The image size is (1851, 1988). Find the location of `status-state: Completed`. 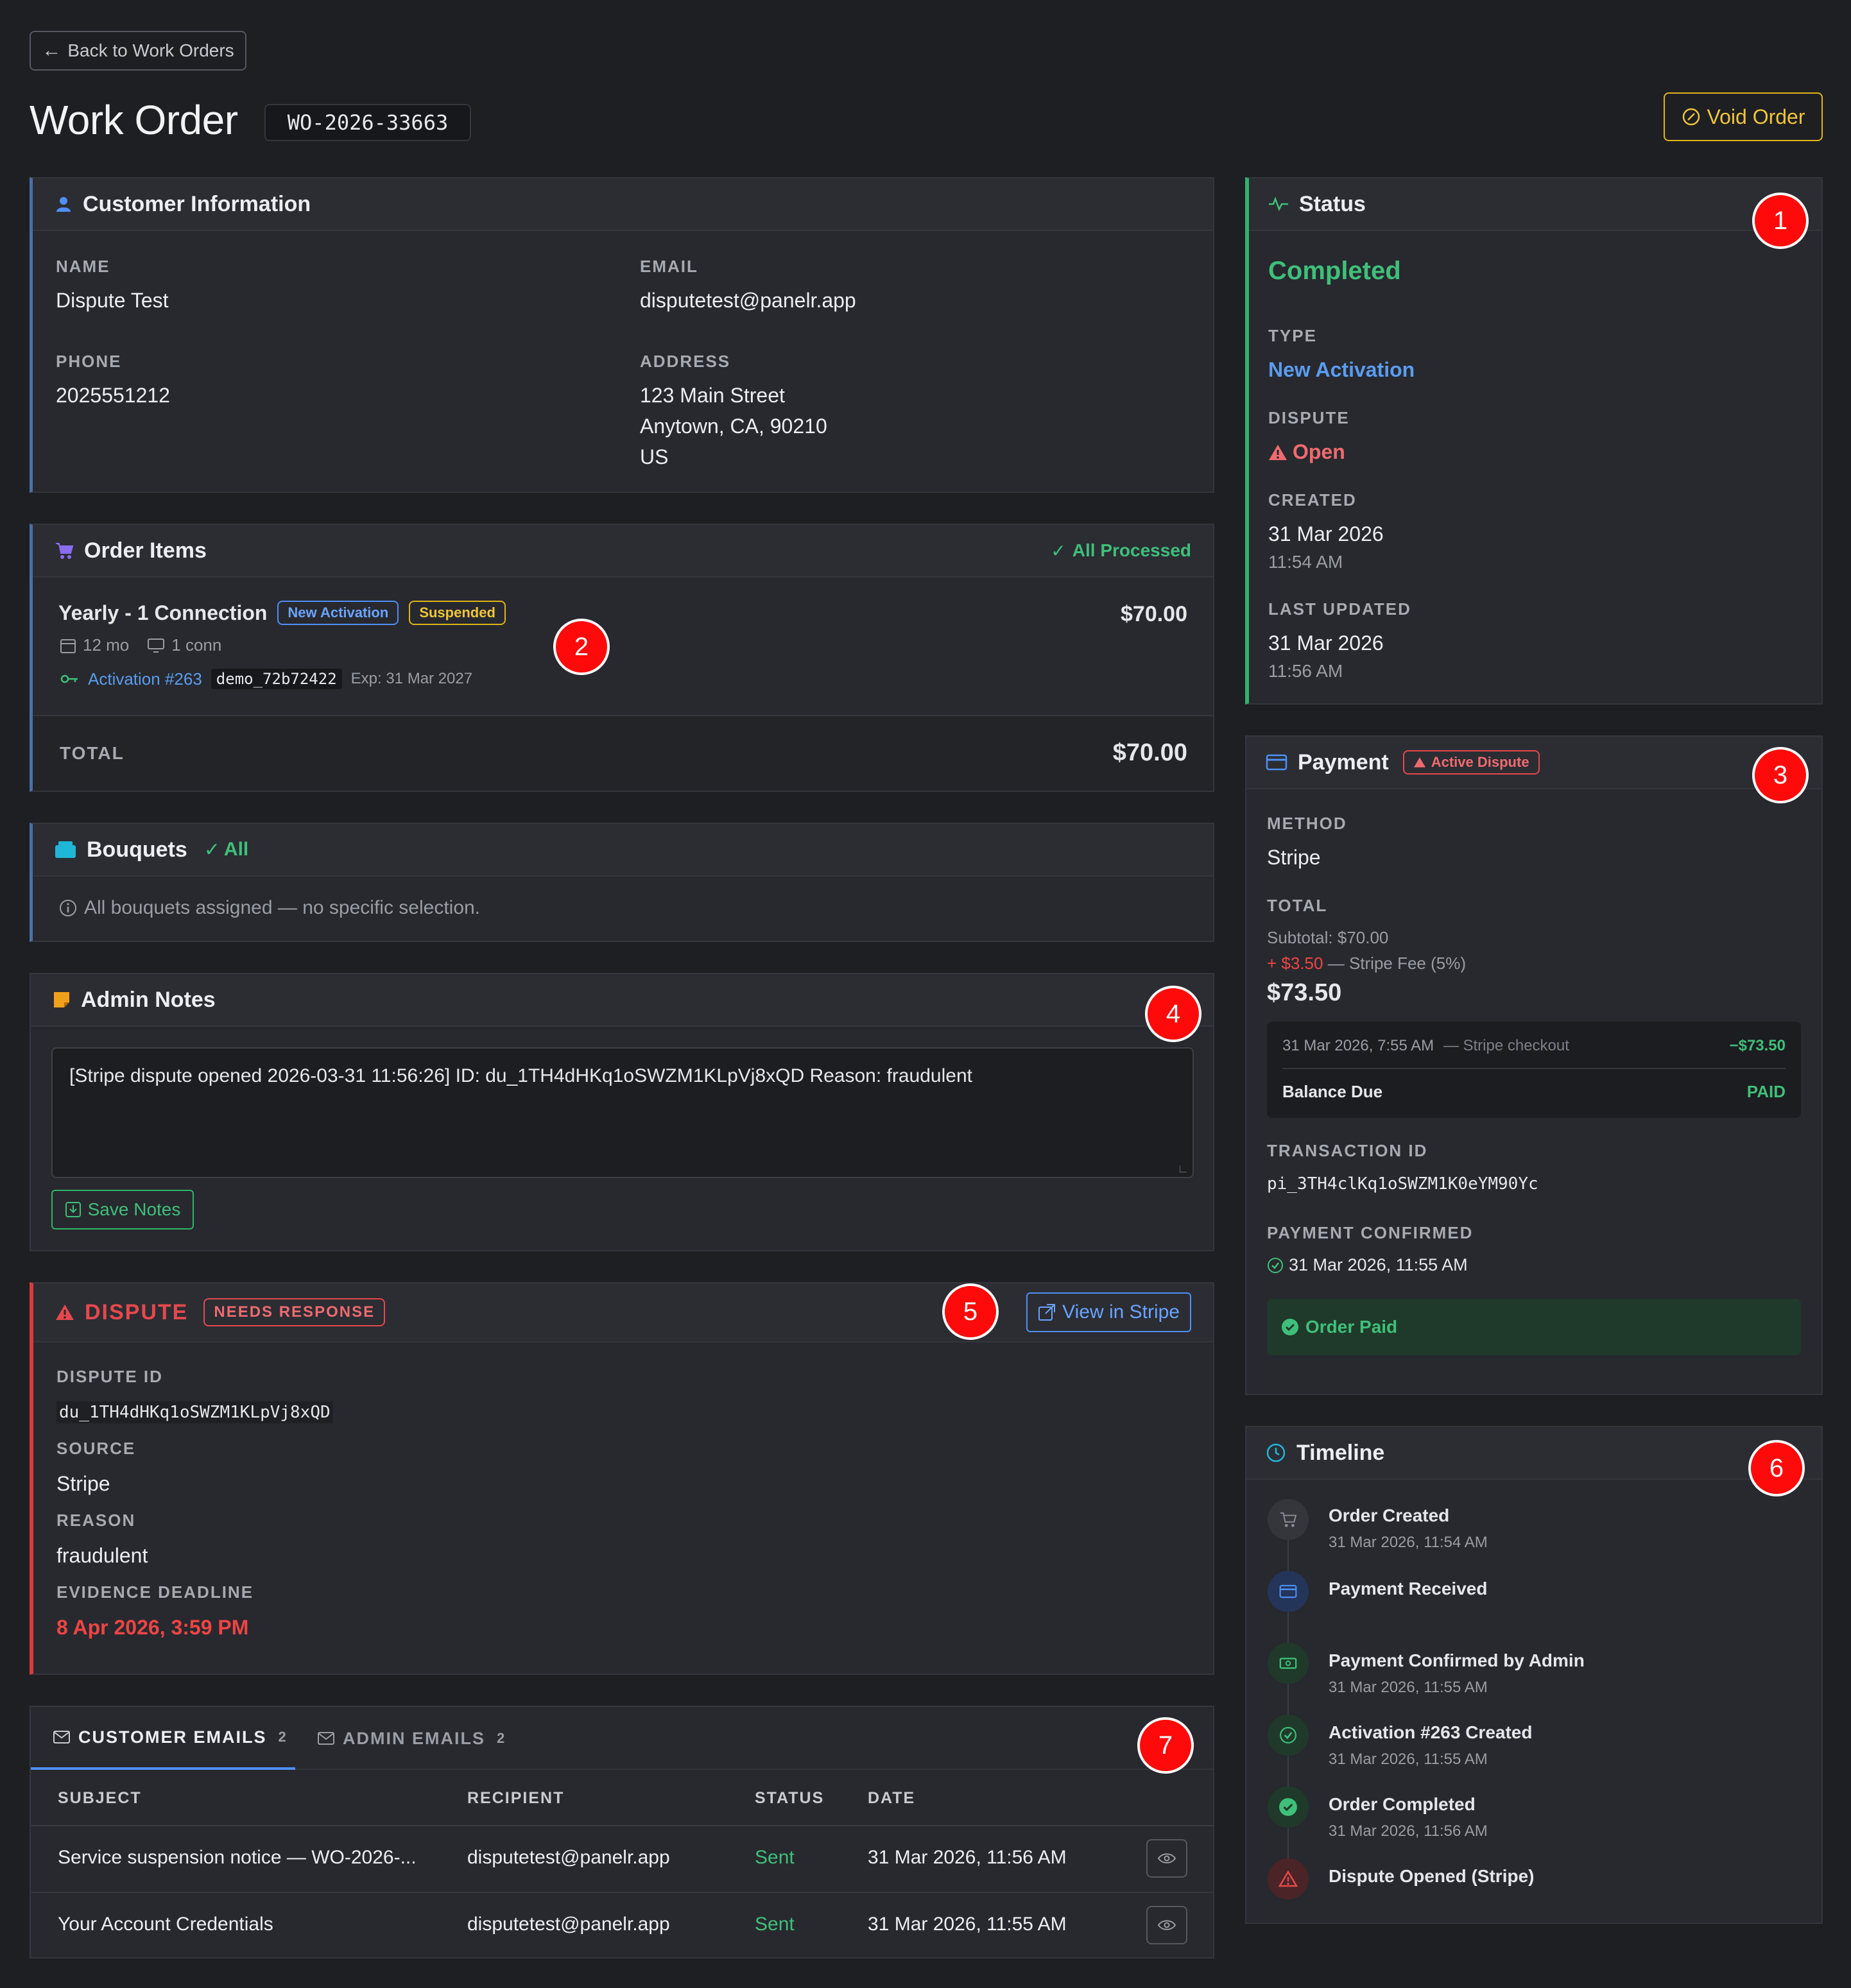

status-state: Completed is located at coordinates (1334, 271).